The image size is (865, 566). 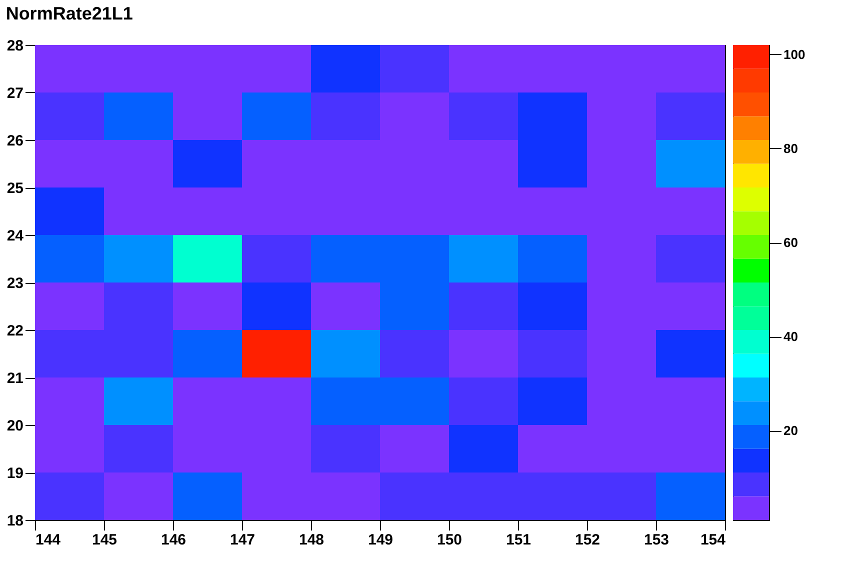 What do you see at coordinates (15, 188) in the screenshot?
I see `y-tick-label: 25` at bounding box center [15, 188].